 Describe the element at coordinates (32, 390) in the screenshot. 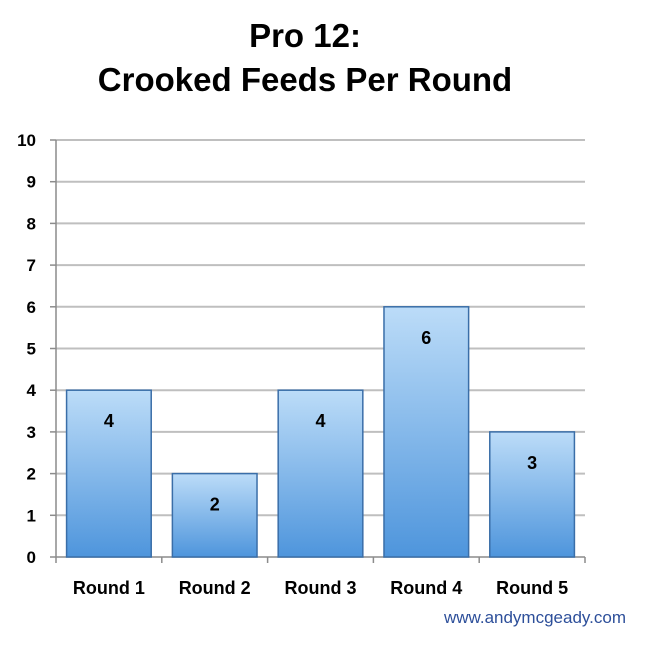

I see `y-tick-label: 4` at that location.